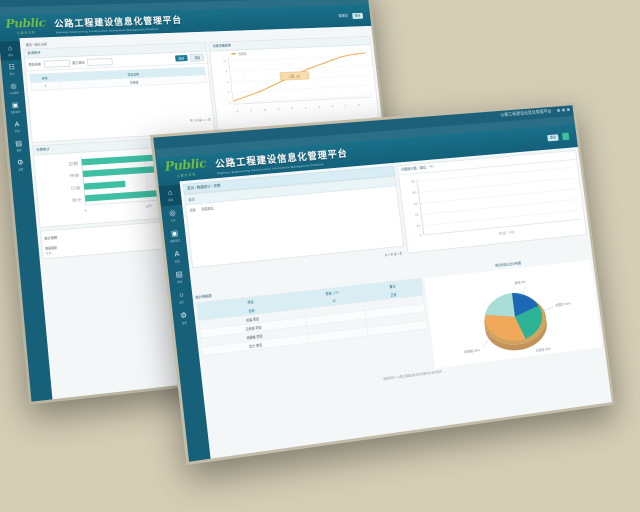  I want to click on pie-slice-completed, so click(505, 327).